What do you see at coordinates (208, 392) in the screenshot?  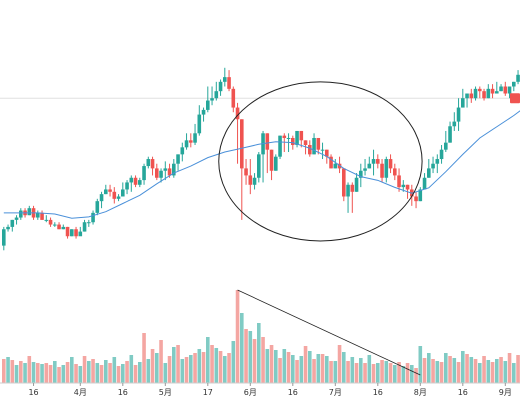 I see `x-tick-label: 17` at bounding box center [208, 392].